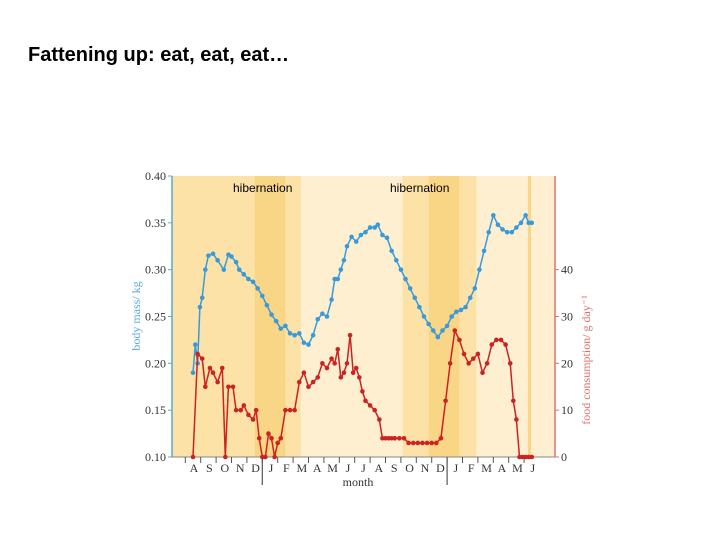 The image size is (720, 540). What do you see at coordinates (155, 176) in the screenshot?
I see `y-tick-label: 0.40` at bounding box center [155, 176].